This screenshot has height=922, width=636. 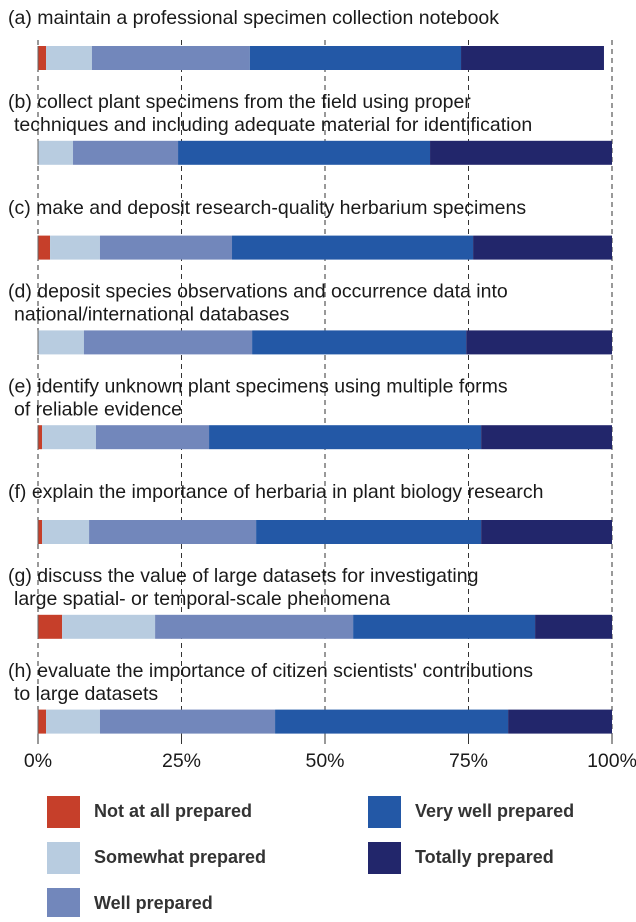 I want to click on legend-label: Somewhat prepared, so click(x=180, y=857).